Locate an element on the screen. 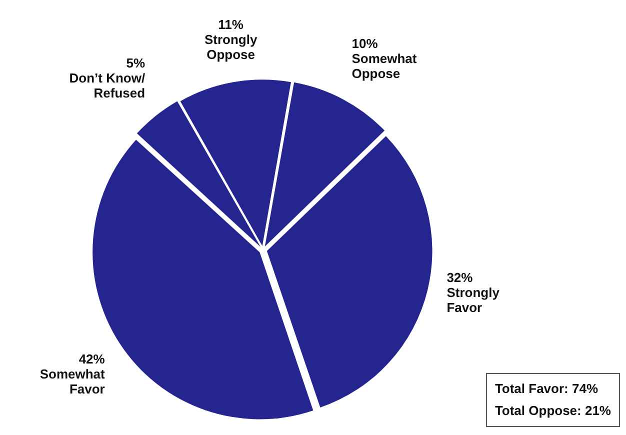  slice-label: Somewhat Oppose is located at coordinates (385, 66).